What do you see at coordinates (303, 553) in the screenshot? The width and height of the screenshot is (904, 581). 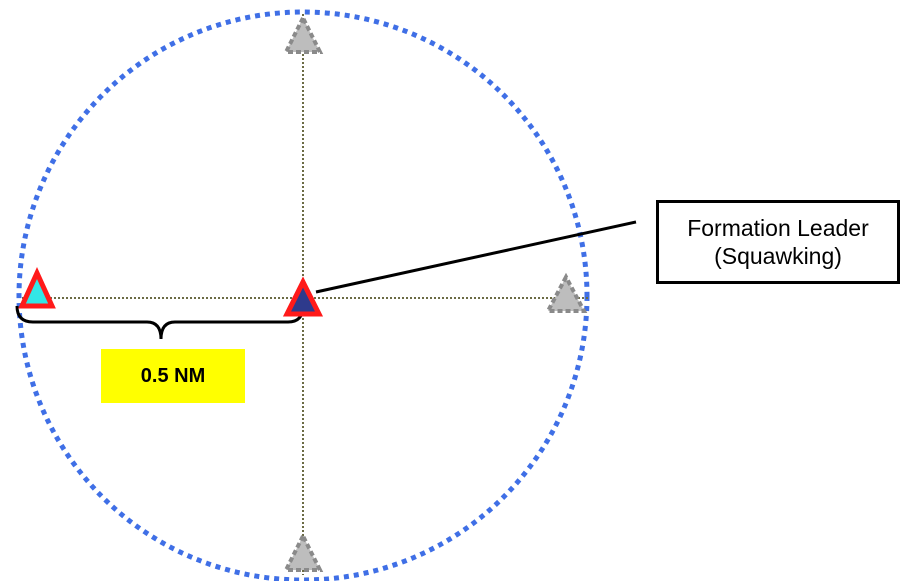 I see `ghost-position-bottom-icon` at bounding box center [303, 553].